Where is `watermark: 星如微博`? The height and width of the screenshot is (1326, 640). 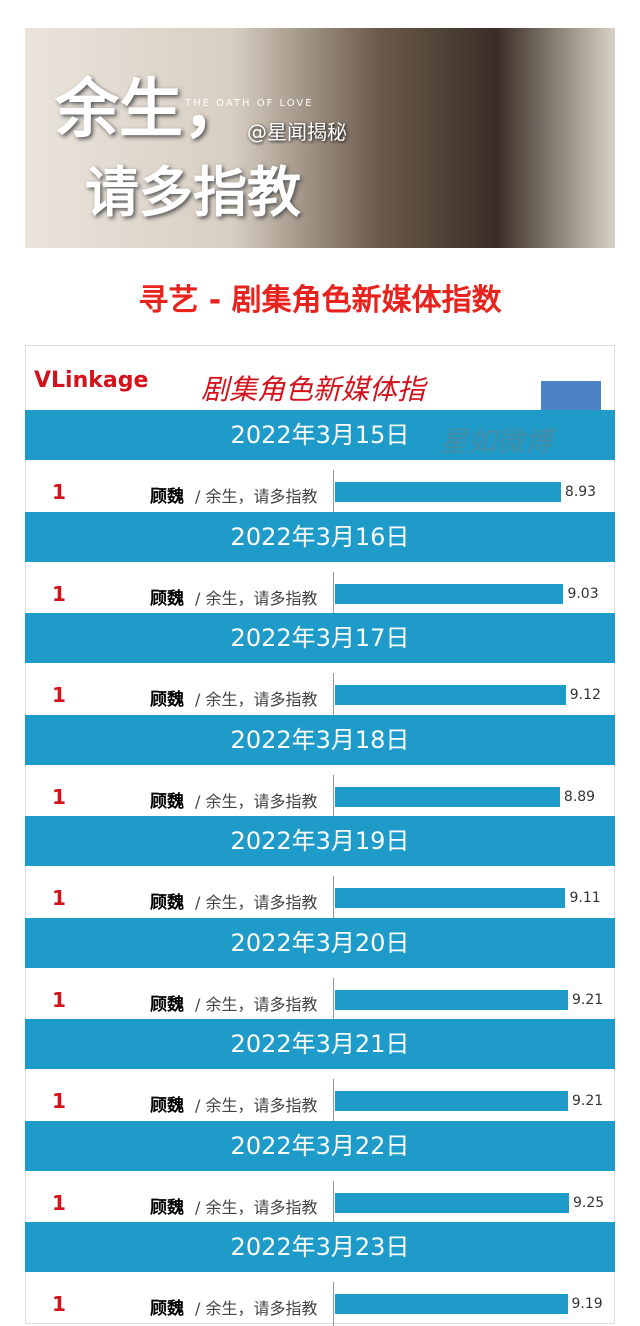 watermark: 星如微博 is located at coordinates (496, 441).